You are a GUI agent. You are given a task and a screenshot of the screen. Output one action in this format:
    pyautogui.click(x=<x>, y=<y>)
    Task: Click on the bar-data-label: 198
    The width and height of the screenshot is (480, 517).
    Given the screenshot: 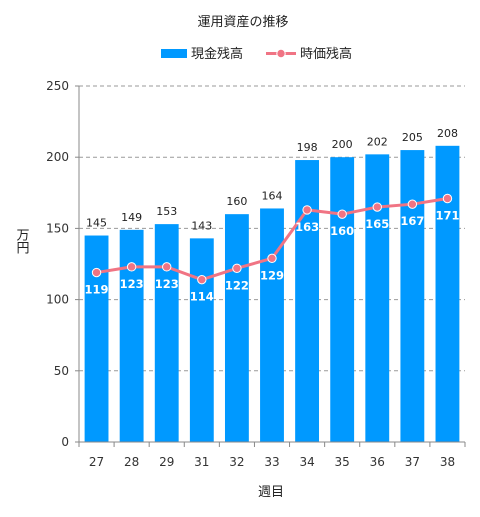 What is the action you would take?
    pyautogui.click(x=307, y=147)
    